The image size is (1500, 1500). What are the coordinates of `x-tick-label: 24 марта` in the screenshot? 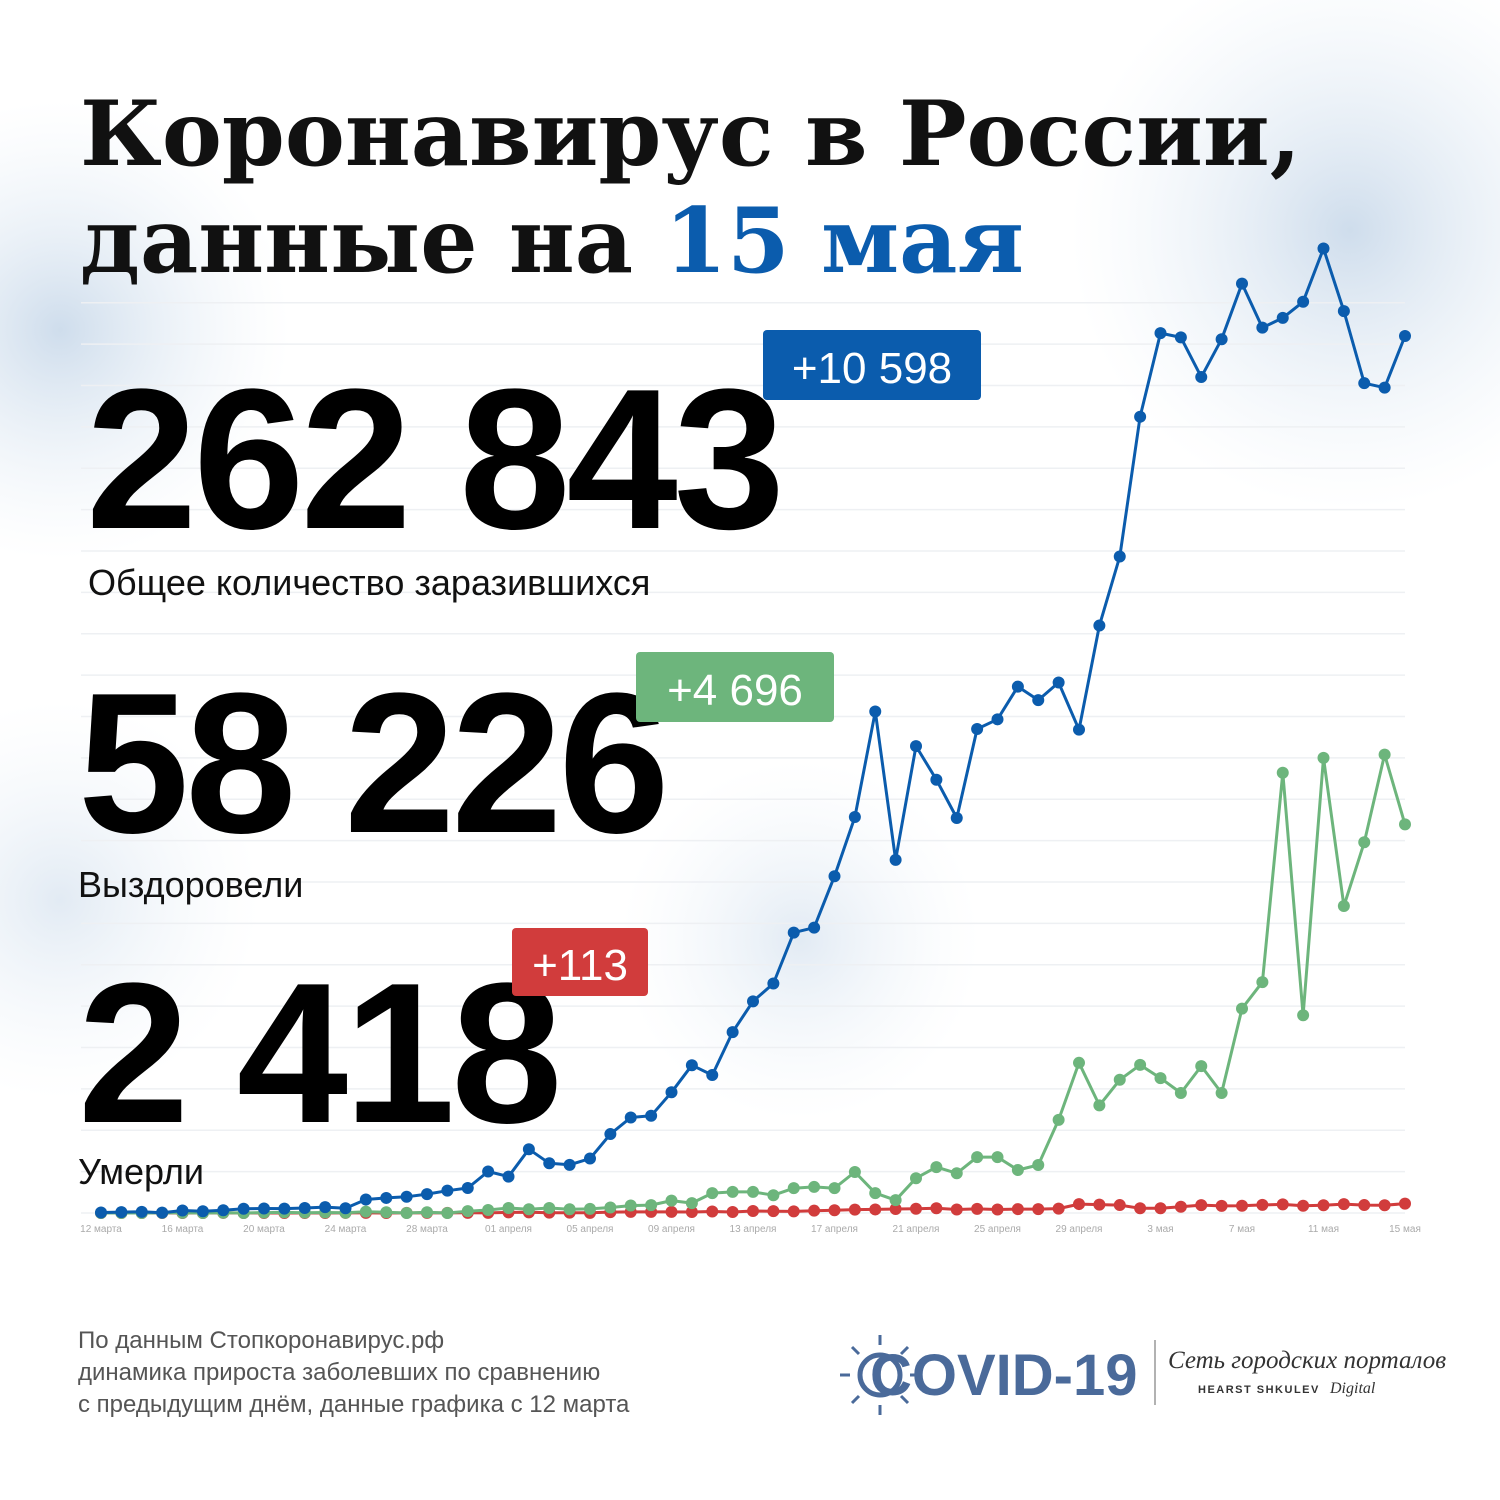 It's located at (346, 1229).